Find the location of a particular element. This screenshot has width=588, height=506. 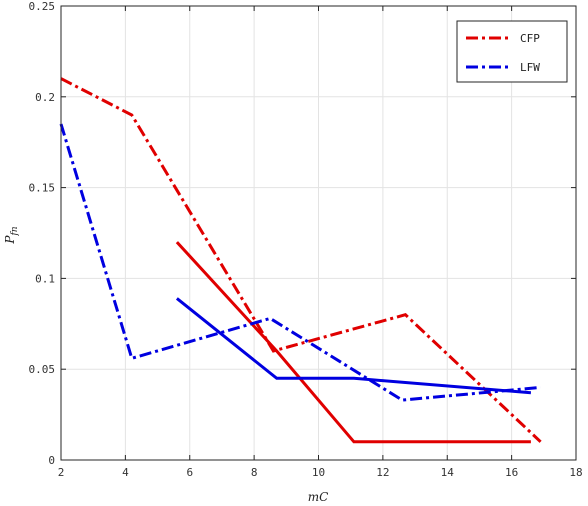

x-axis-label: mC is located at coordinates (318, 497).